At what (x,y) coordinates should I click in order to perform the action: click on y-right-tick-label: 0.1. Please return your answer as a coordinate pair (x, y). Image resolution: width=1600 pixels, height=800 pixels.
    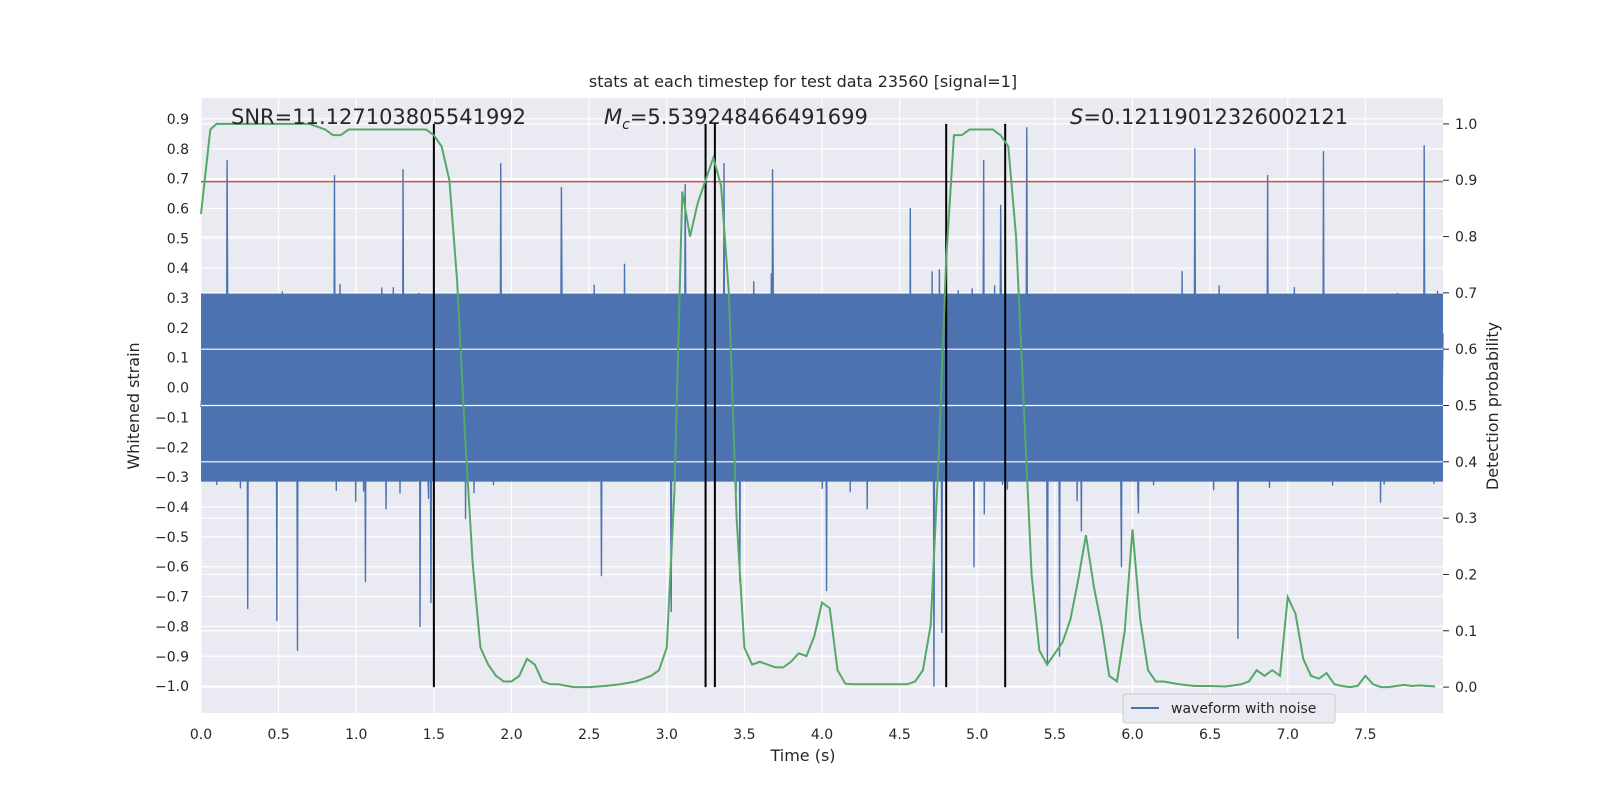
    Looking at the image, I should click on (1466, 632).